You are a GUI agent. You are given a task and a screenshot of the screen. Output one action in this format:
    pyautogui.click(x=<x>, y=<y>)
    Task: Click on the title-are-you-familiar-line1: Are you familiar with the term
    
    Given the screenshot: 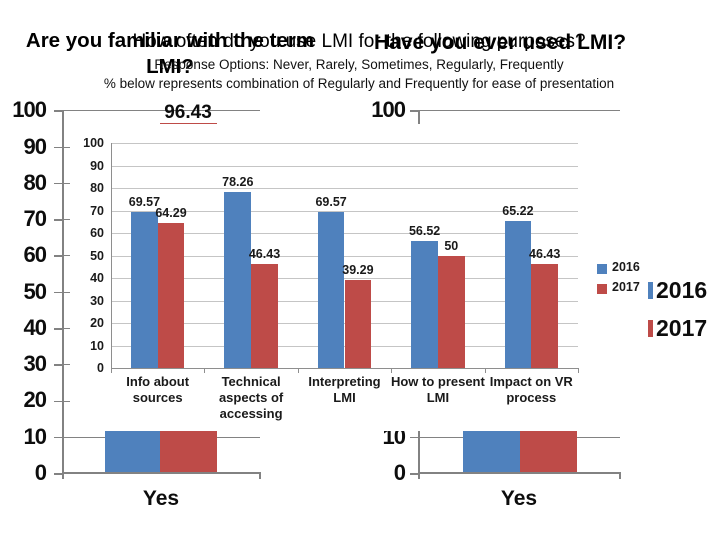 What is the action you would take?
    pyautogui.click(x=170, y=40)
    